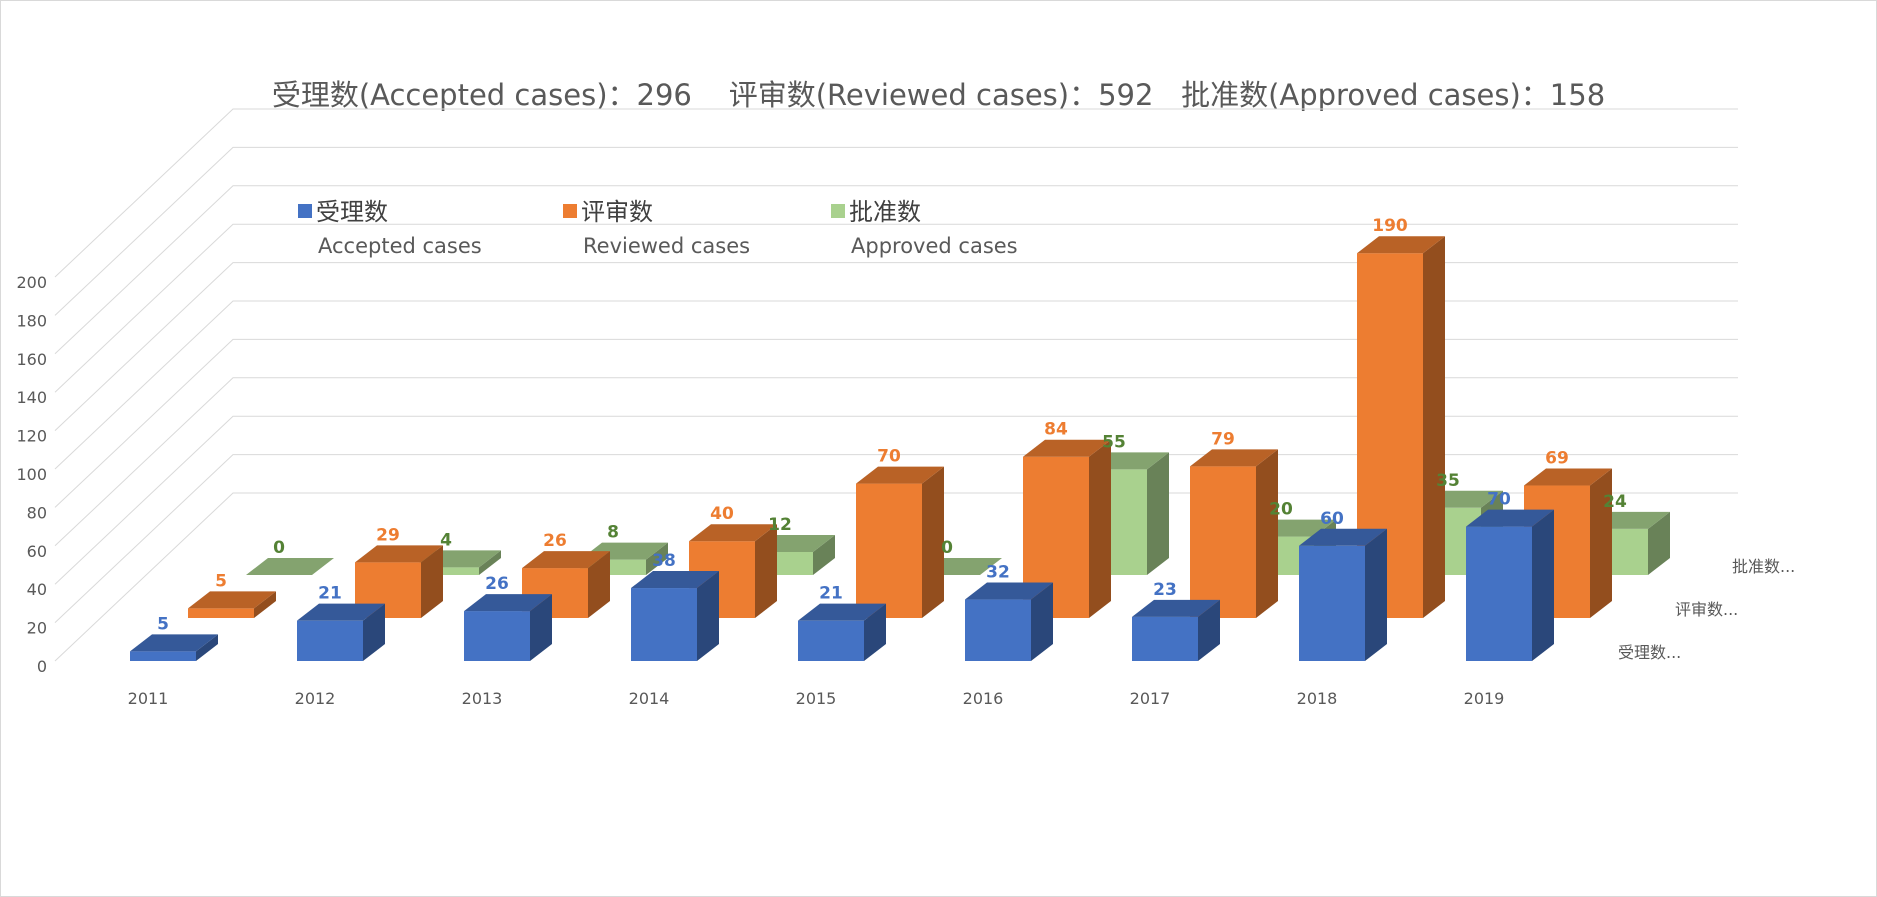 This screenshot has height=897, width=1877. What do you see at coordinates (1150, 698) in the screenshot?
I see `x-tick-label: 2017` at bounding box center [1150, 698].